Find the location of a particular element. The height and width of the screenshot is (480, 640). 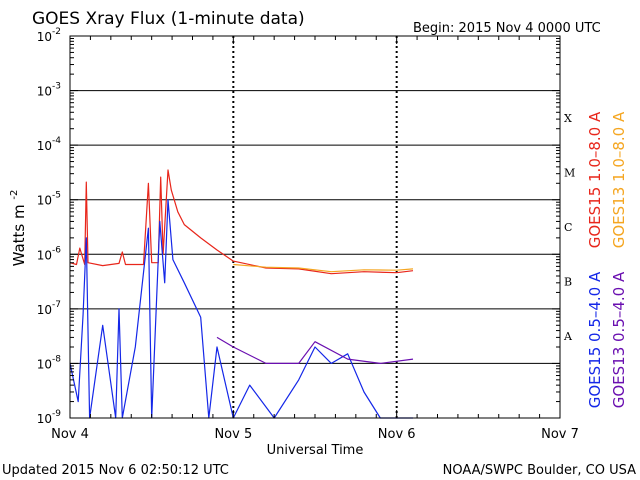

y-tick-label-exp: -4 is located at coordinates (56, 141).